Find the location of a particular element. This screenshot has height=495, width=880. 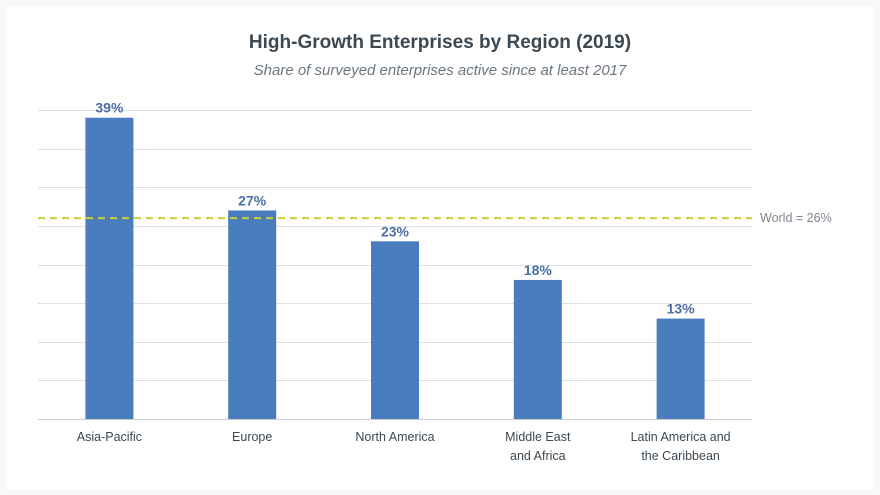

x-tick-label: the Caribbean is located at coordinates (680, 456).